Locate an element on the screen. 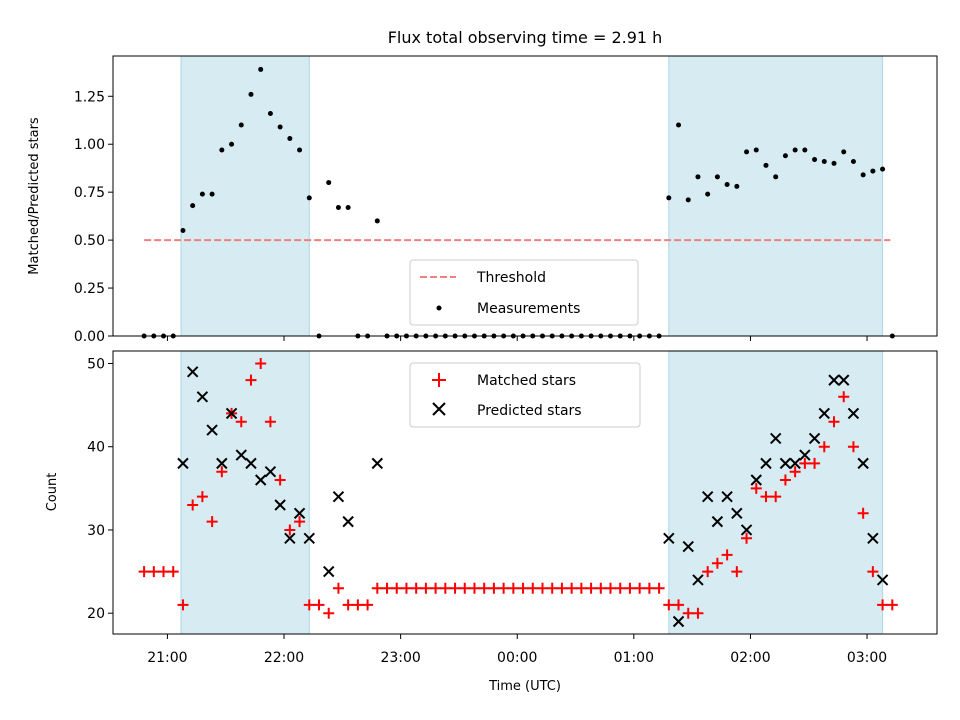 The image size is (960, 720). top-legend-box is located at coordinates (524, 292).